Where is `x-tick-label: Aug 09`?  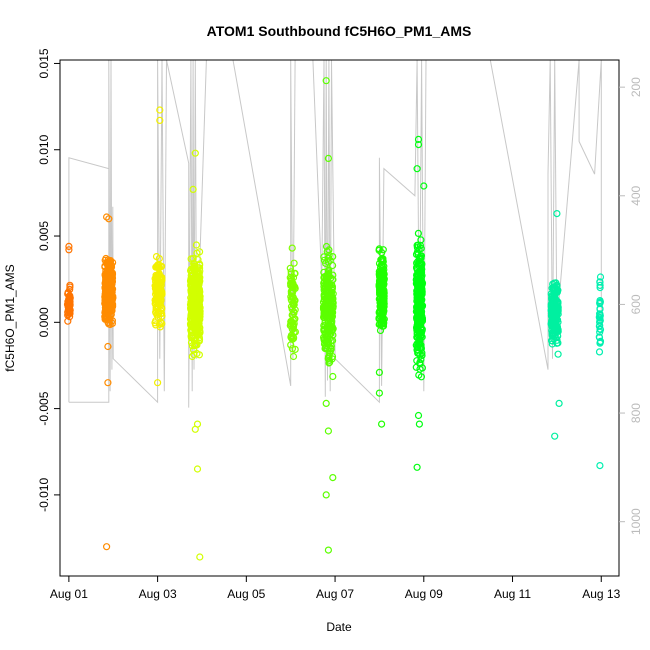 x-tick-label: Aug 09 is located at coordinates (424, 594).